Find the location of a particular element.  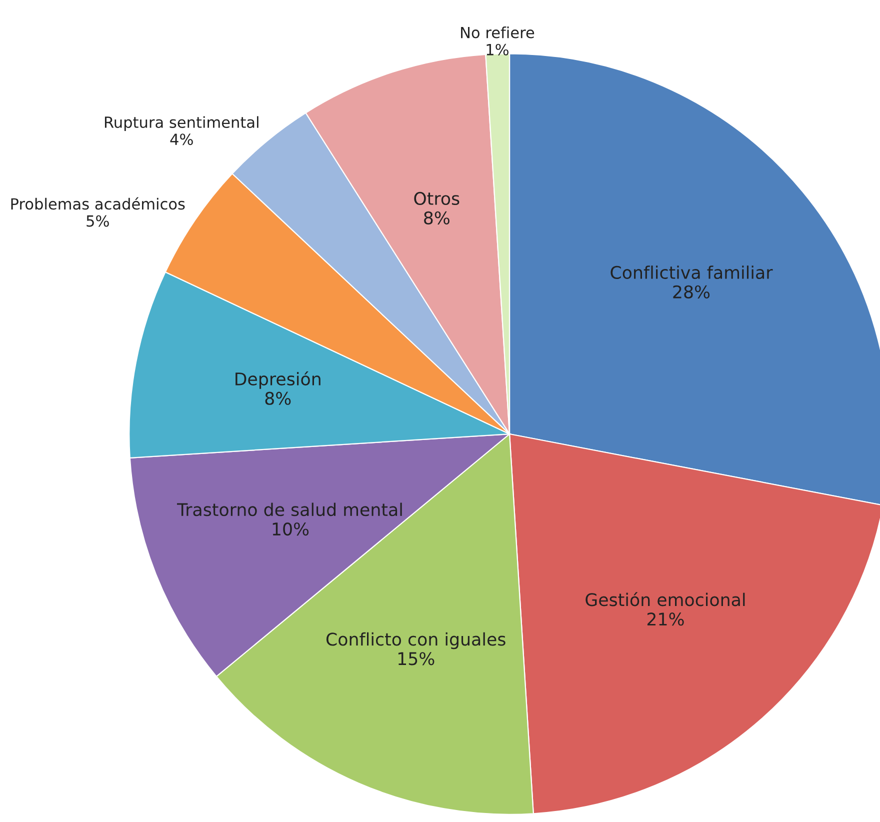

slice-label: Trastorno de salud mental is located at coordinates (289, 509).